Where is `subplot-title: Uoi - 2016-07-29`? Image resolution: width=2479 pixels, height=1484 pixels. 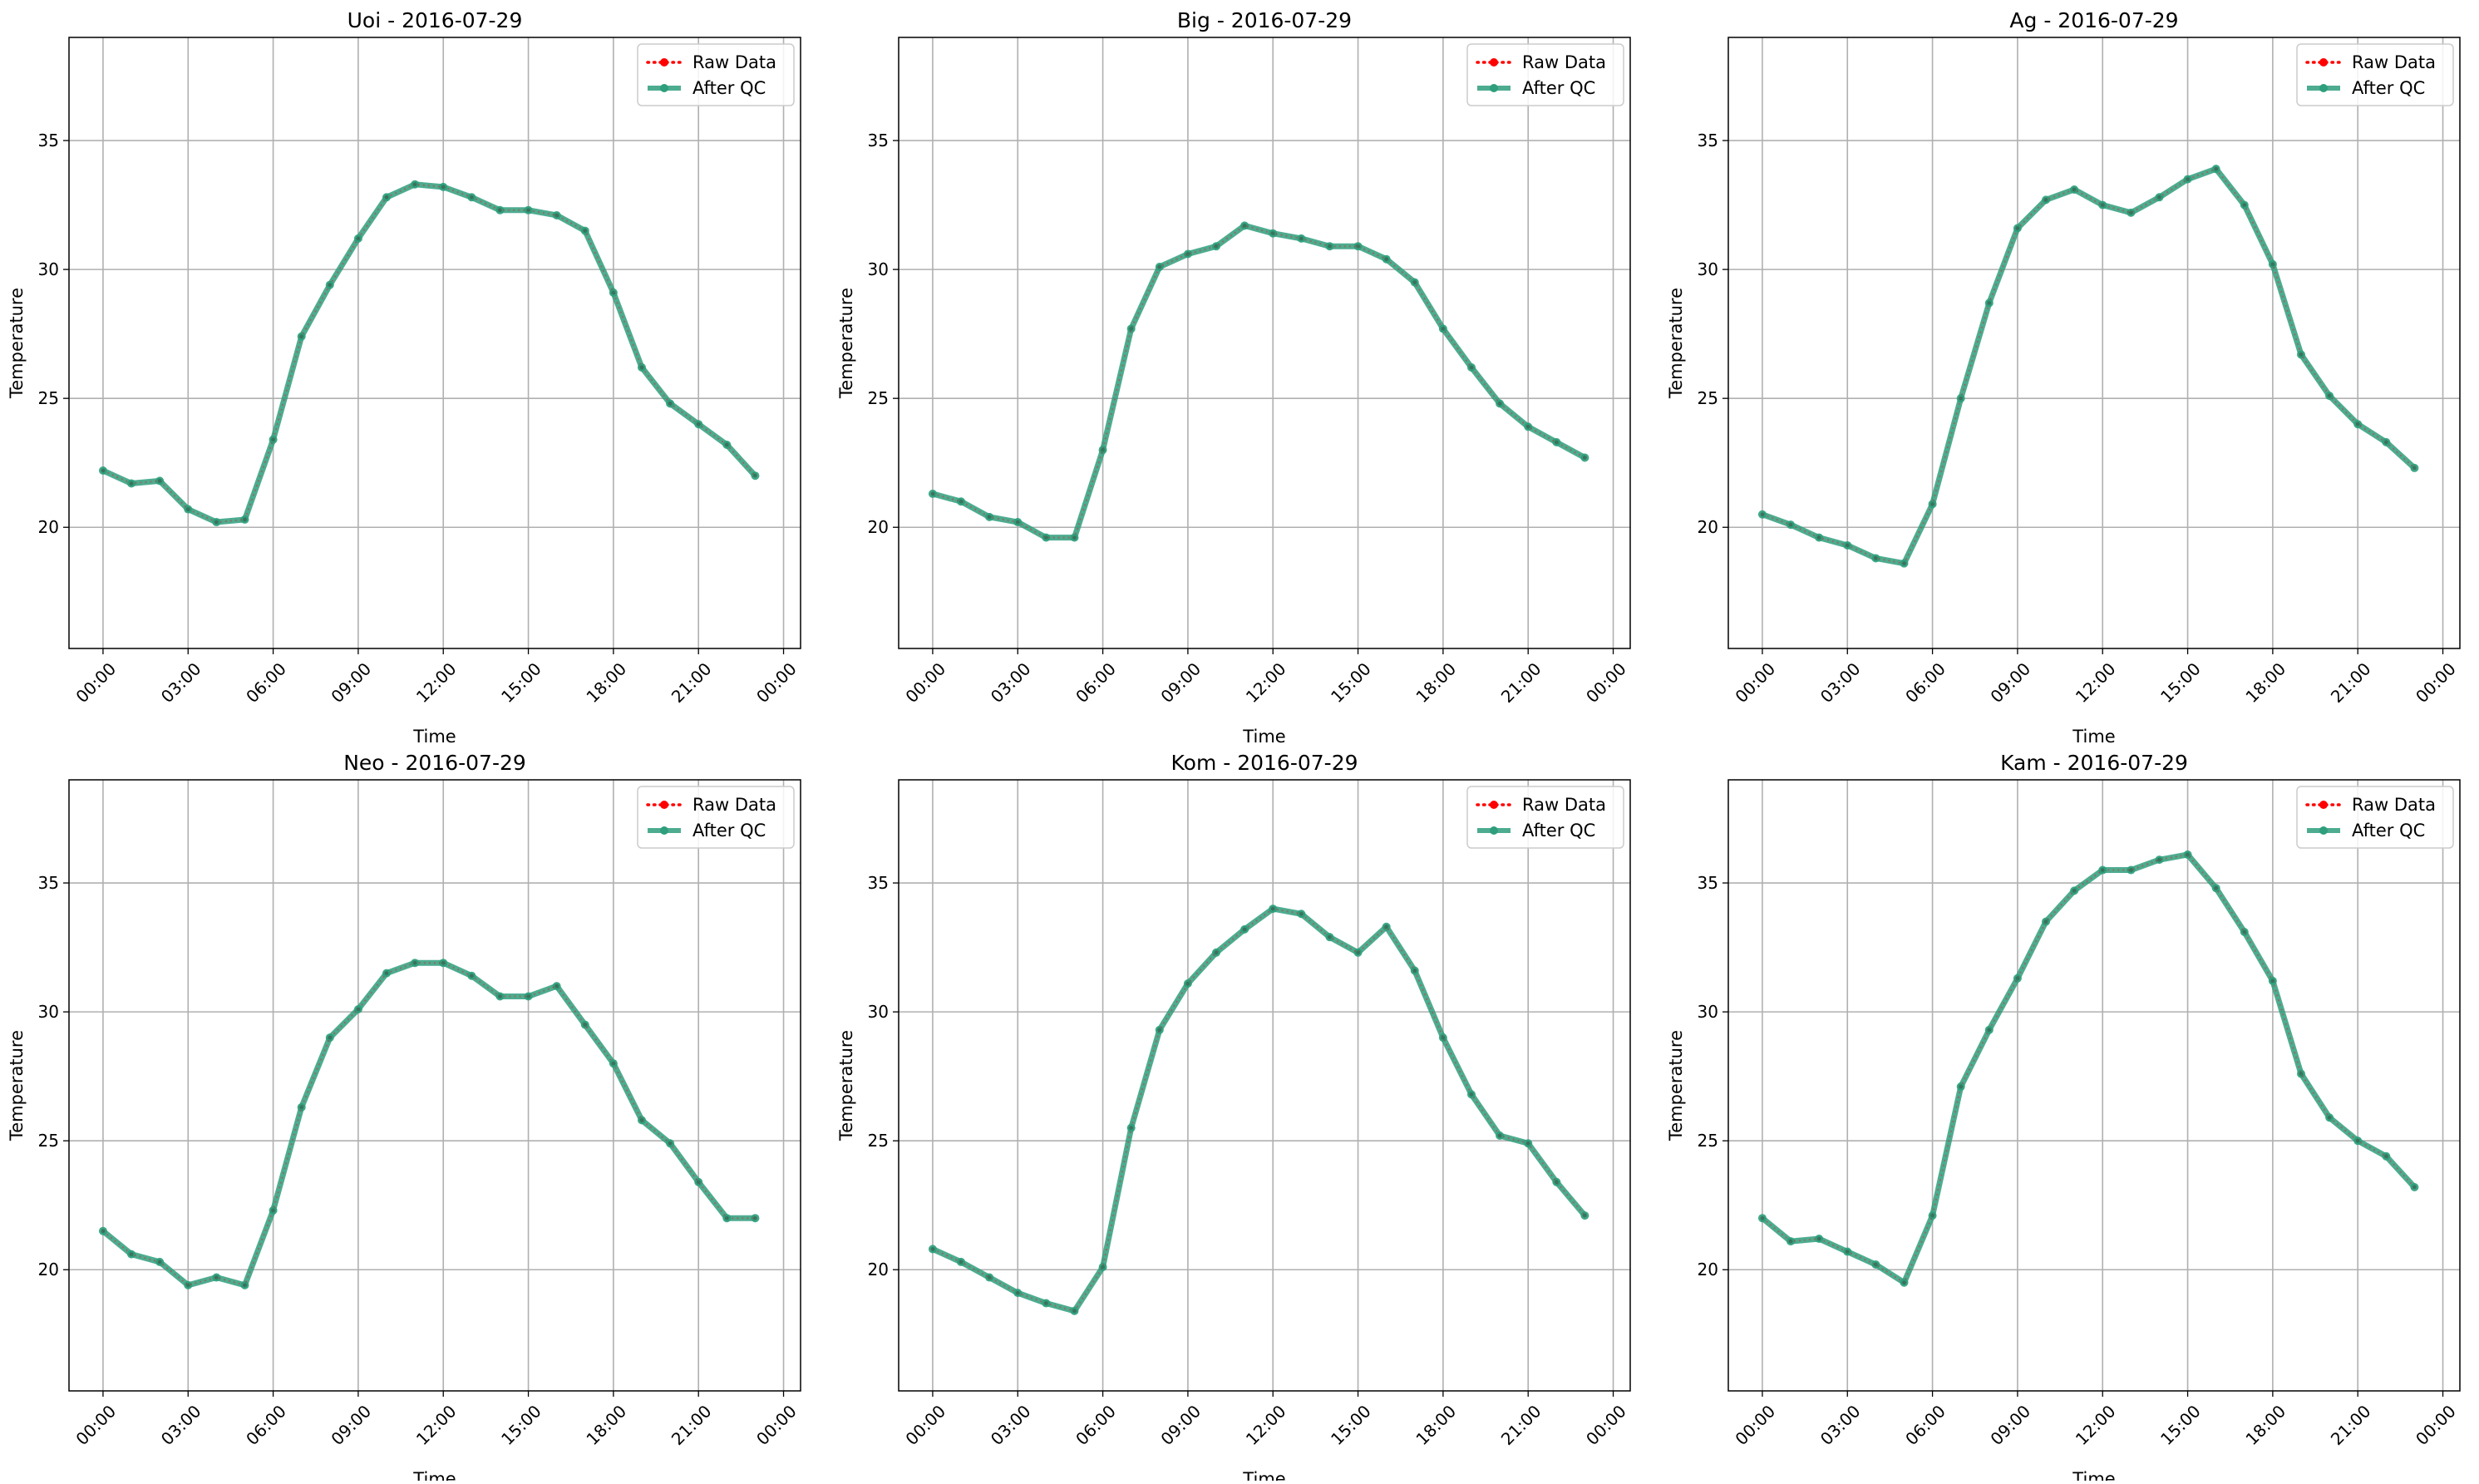
subplot-title: Uoi - 2016-07-29 is located at coordinates (435, 20).